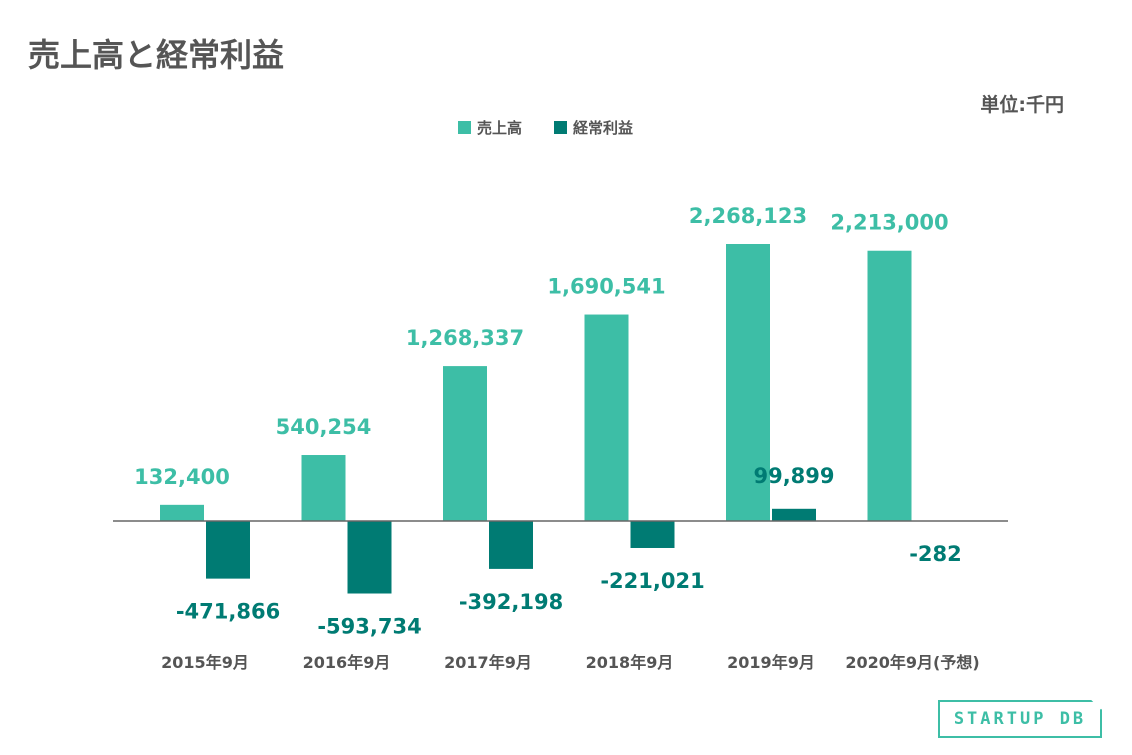 The image size is (1132, 755). I want to click on label-profit-2: -392,198, so click(511, 602).